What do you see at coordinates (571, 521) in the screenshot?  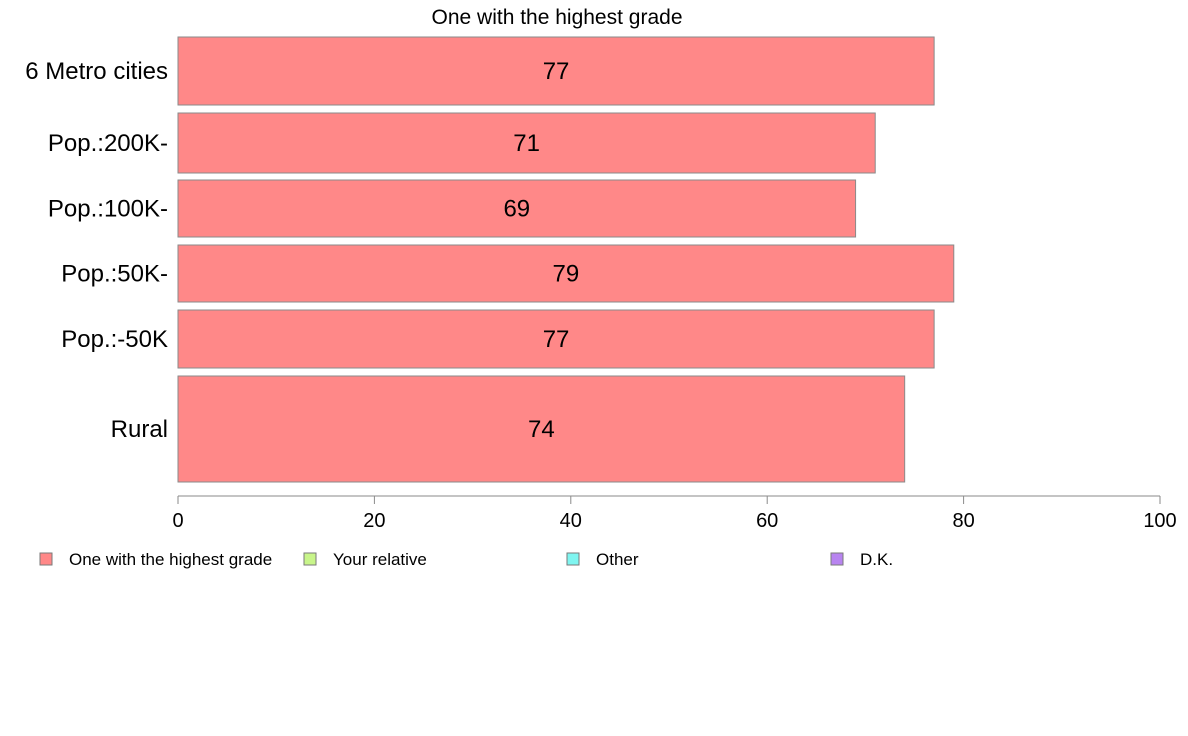 I see `x-tick-label-2: 40` at bounding box center [571, 521].